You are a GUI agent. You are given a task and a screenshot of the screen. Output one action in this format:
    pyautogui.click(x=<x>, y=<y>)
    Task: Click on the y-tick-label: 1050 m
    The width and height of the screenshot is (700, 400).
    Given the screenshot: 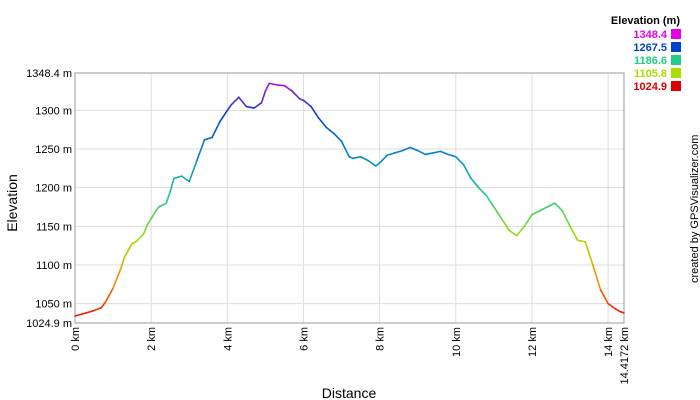 What is the action you would take?
    pyautogui.click(x=53, y=305)
    